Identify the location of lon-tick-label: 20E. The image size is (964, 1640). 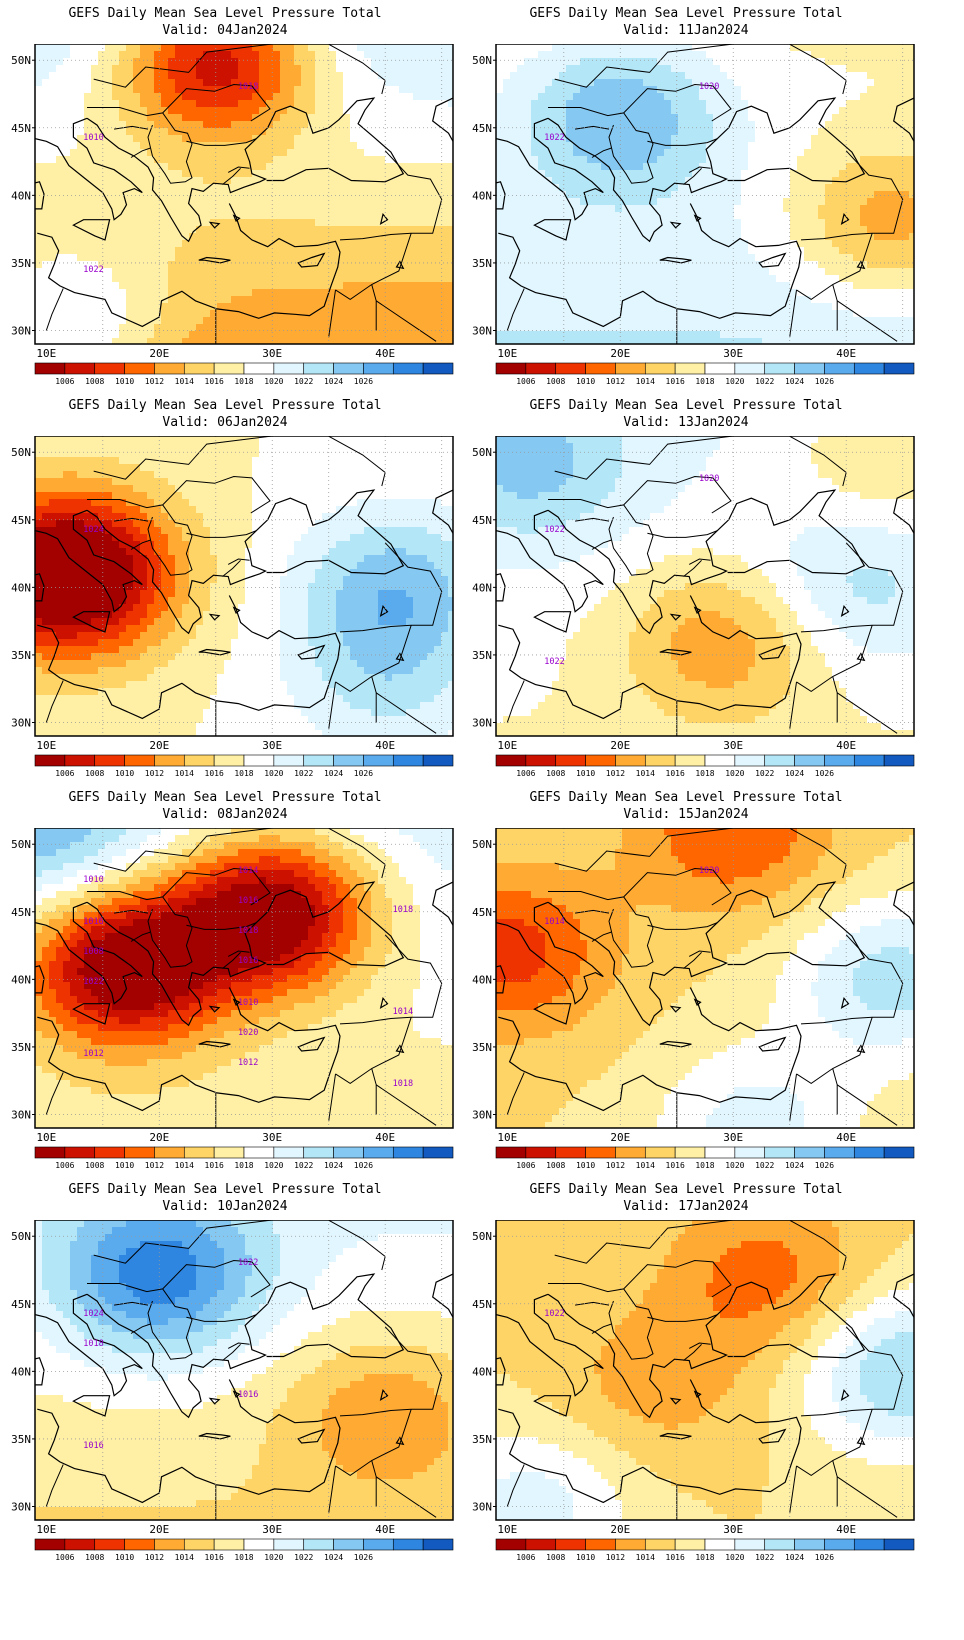
(620, 745).